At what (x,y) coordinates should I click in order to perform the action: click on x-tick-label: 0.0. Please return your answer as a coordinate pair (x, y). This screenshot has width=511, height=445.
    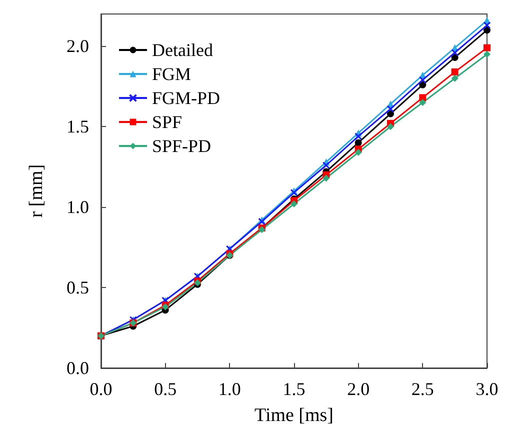
    Looking at the image, I should click on (101, 389).